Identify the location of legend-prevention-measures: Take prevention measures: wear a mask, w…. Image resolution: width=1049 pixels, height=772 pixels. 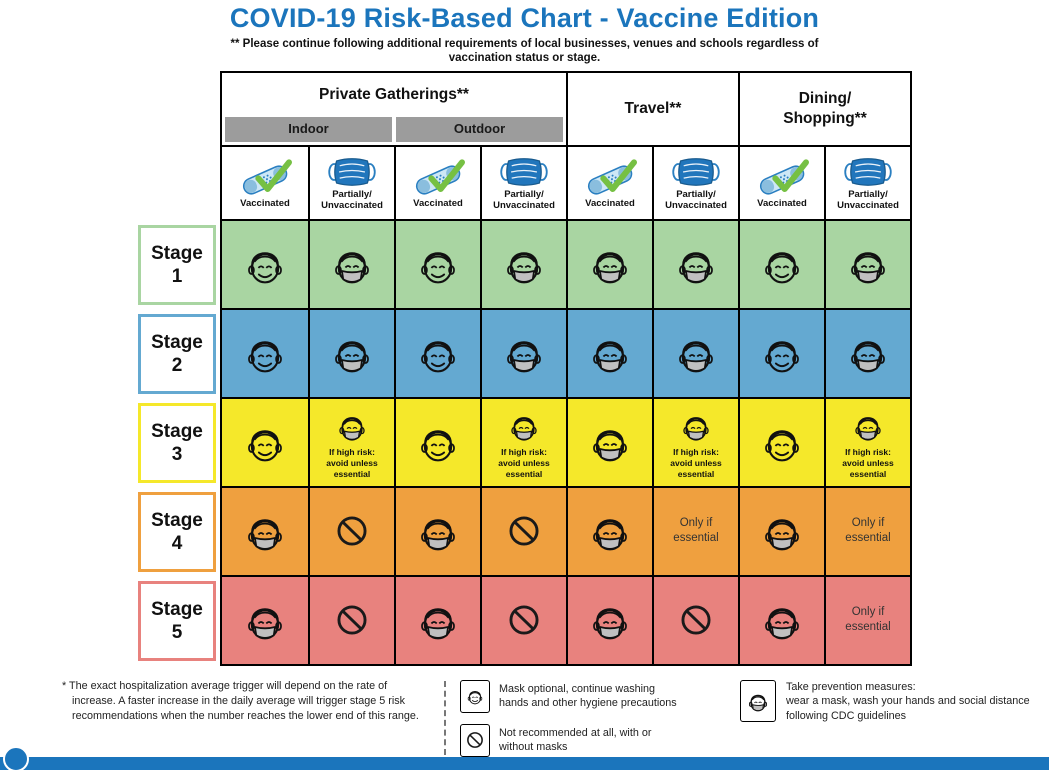
(886, 701).